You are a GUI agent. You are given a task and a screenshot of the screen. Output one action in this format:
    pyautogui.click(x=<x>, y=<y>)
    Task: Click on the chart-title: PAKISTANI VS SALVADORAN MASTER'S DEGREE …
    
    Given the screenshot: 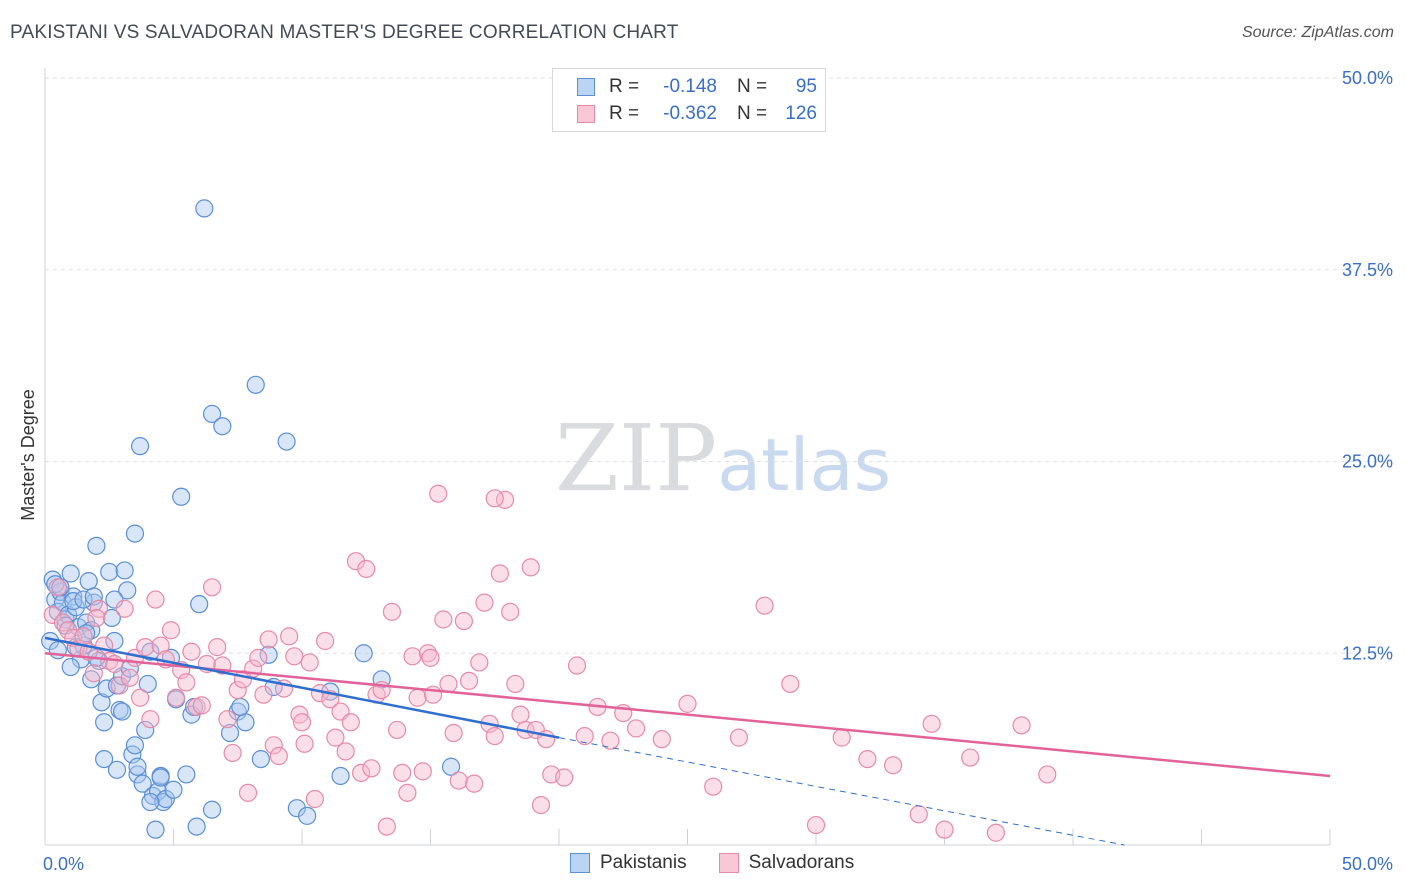 What is the action you would take?
    pyautogui.click(x=344, y=32)
    